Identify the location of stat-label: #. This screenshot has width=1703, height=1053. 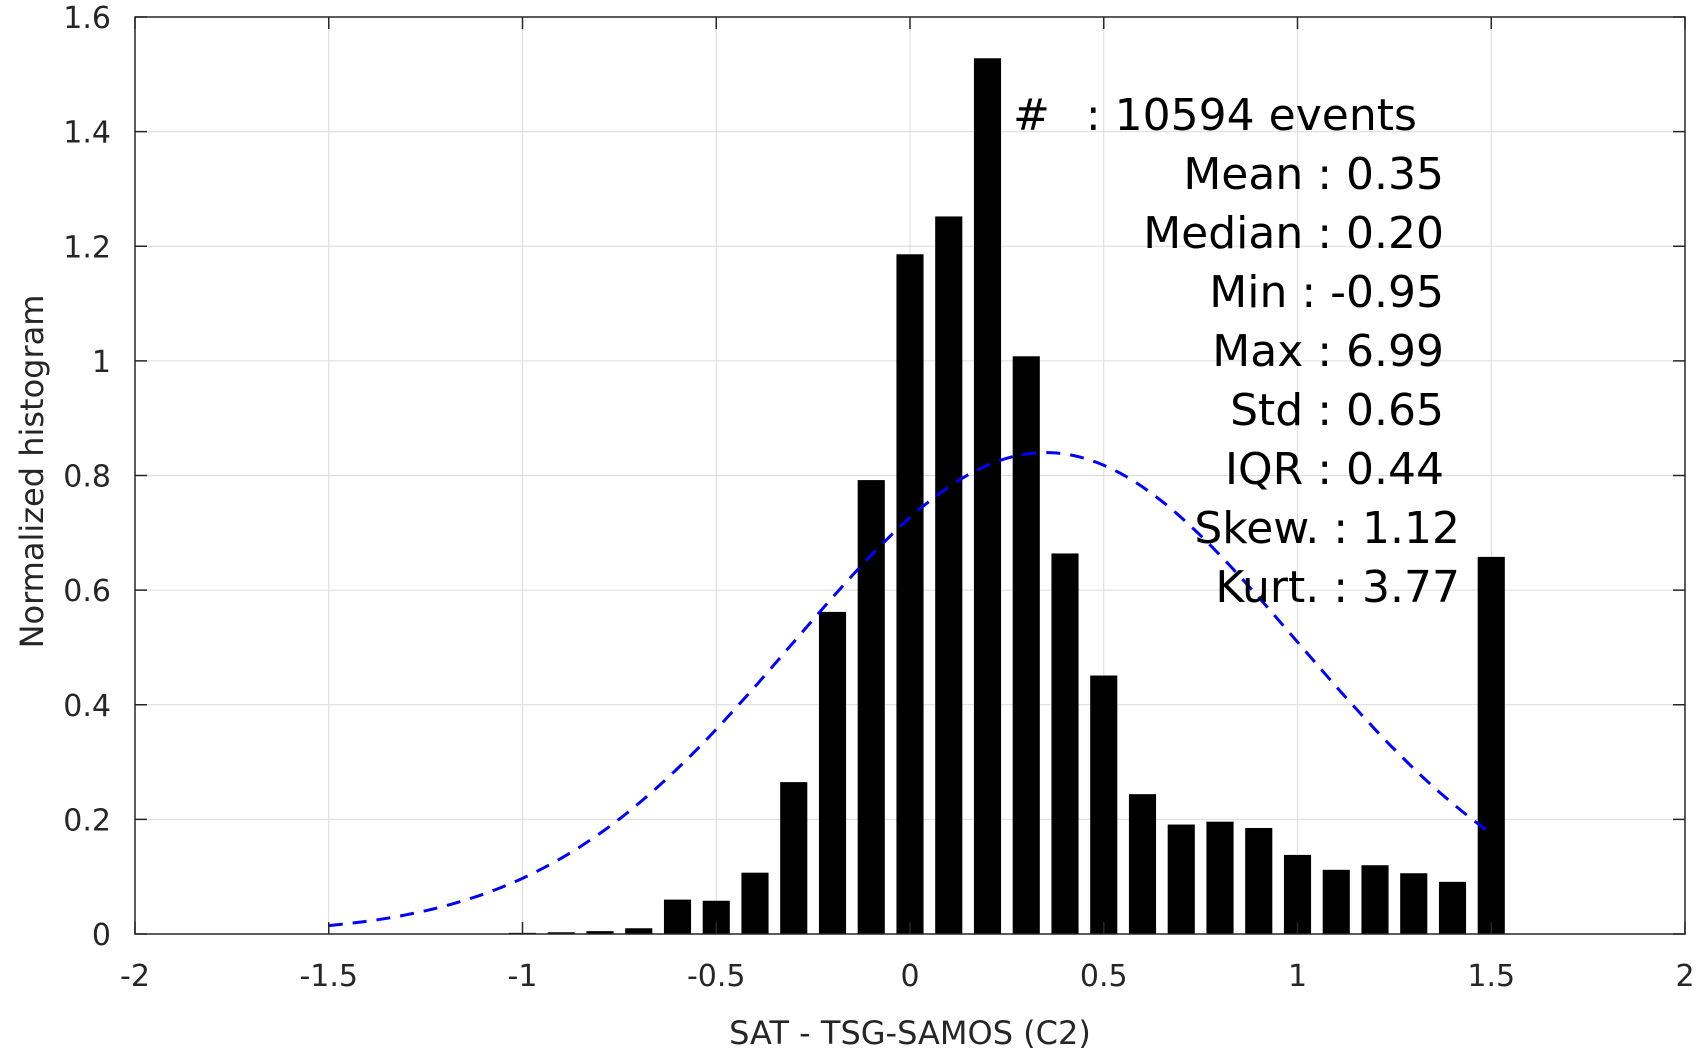
(1031, 115).